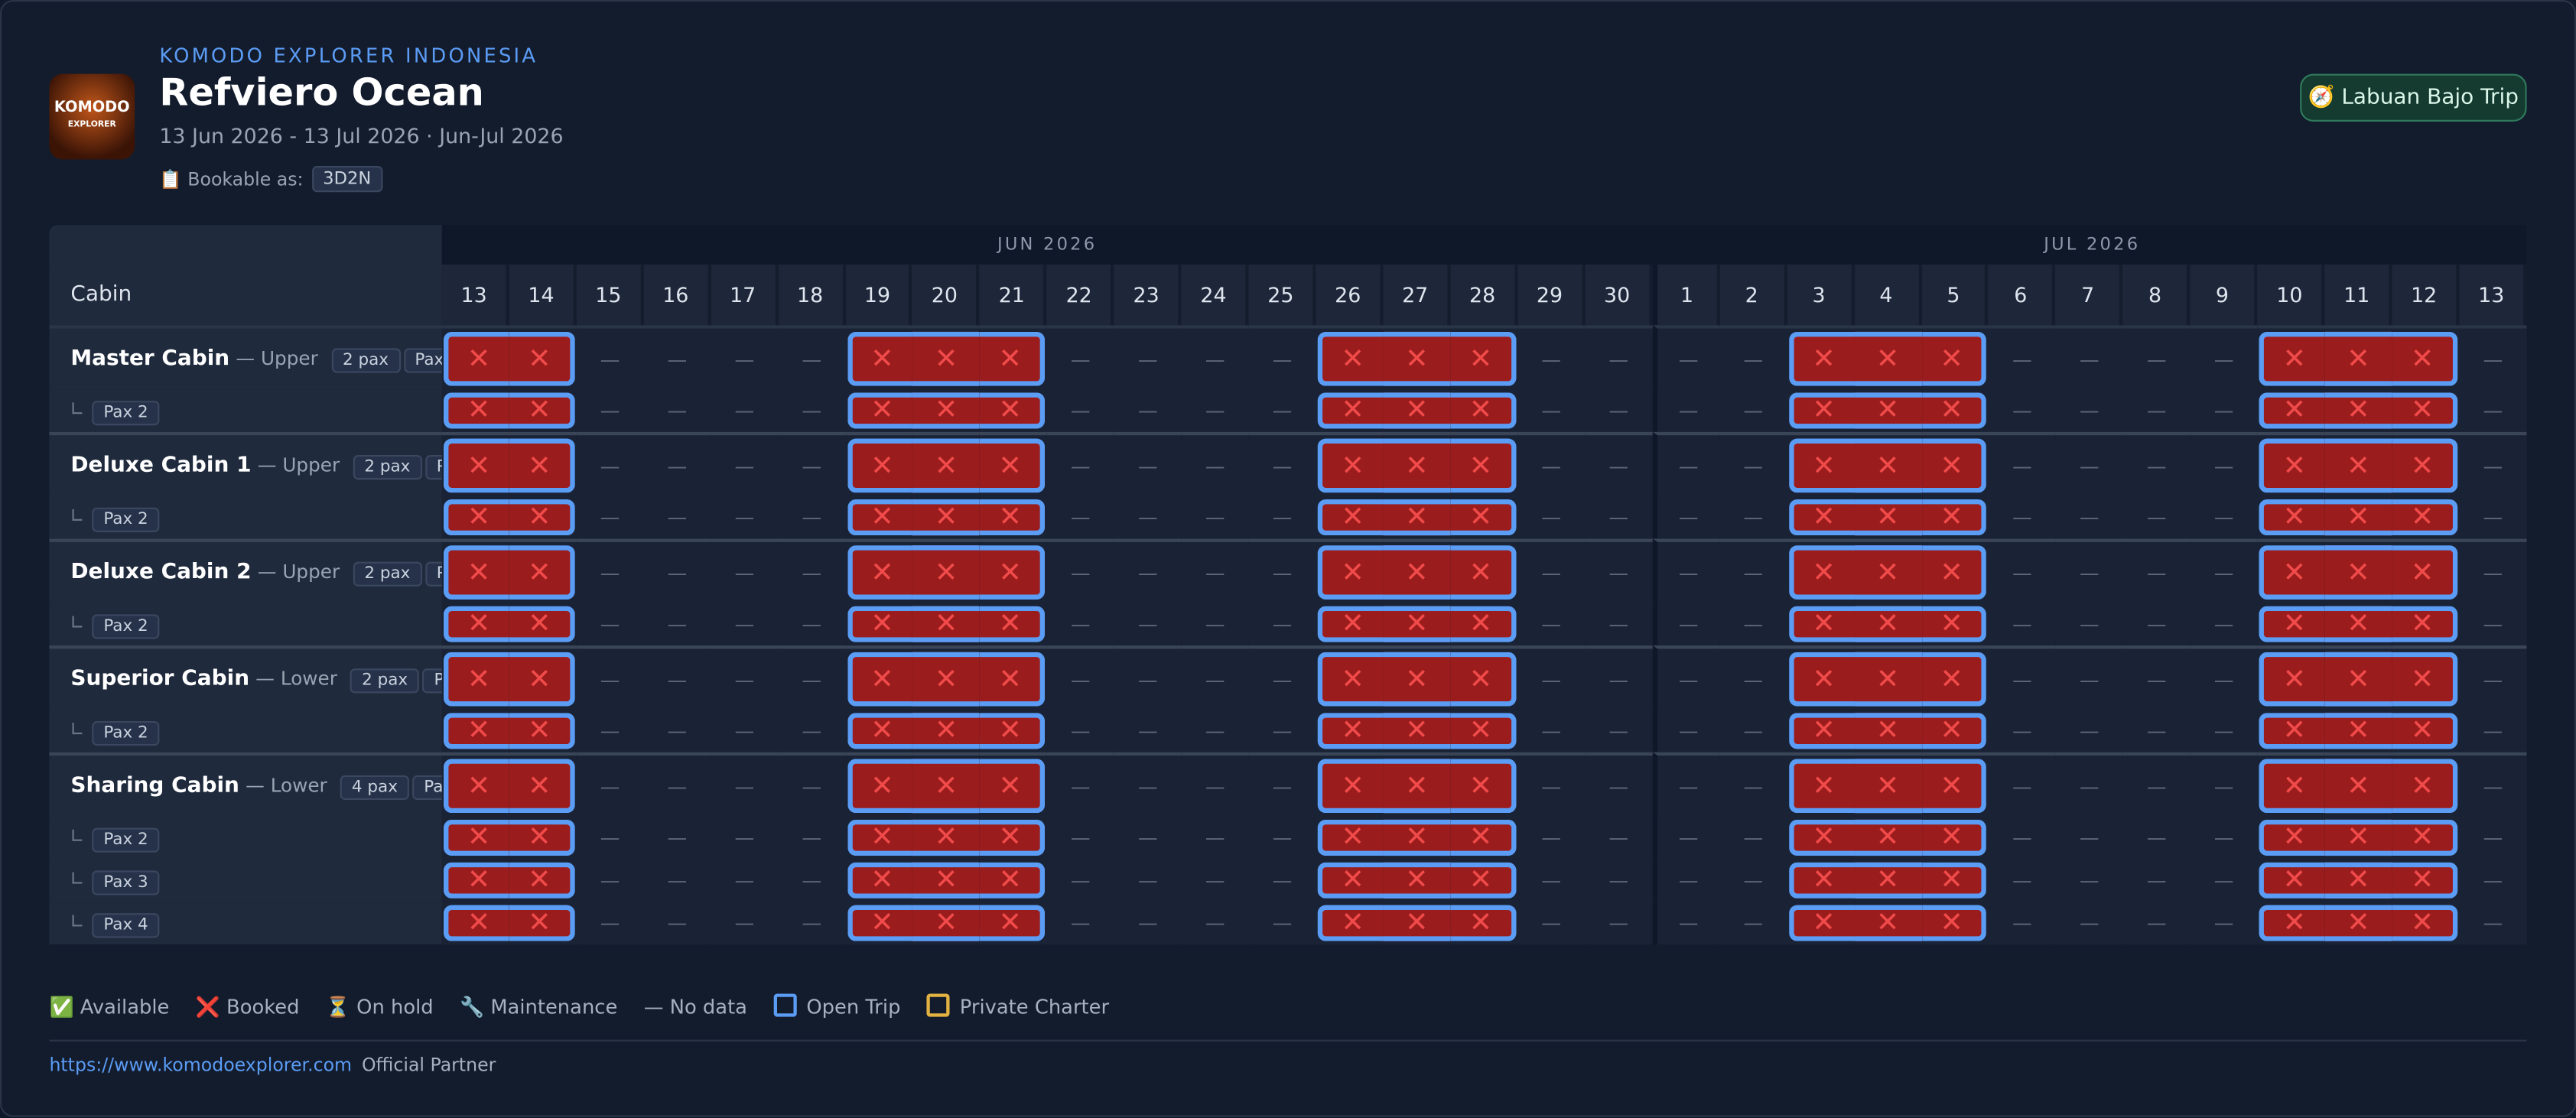 Image resolution: width=2576 pixels, height=1118 pixels. What do you see at coordinates (387, 467) in the screenshot?
I see `capacity-badge: 2 pax` at bounding box center [387, 467].